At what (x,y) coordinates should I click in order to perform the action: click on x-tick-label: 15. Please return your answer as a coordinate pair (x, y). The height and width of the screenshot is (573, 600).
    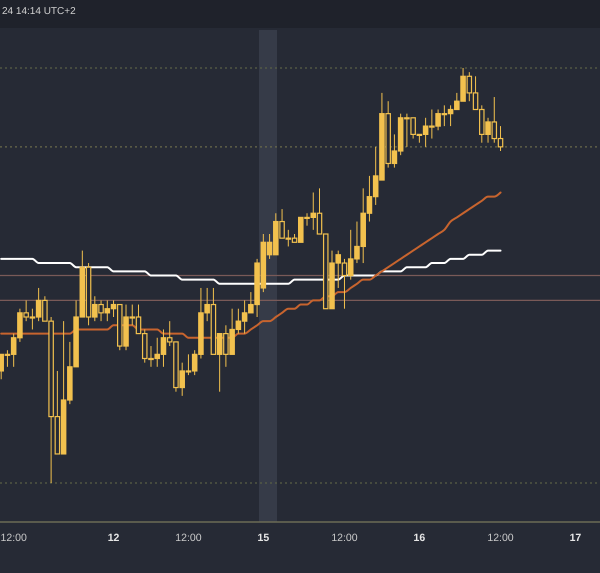
    Looking at the image, I should click on (263, 538).